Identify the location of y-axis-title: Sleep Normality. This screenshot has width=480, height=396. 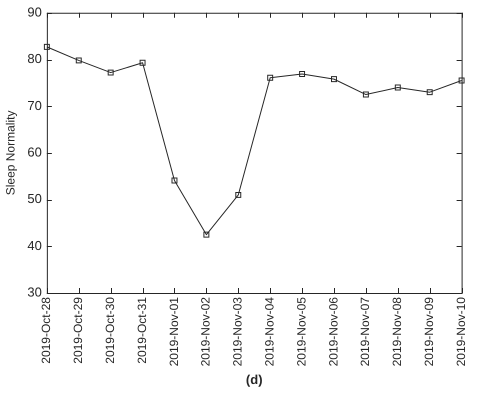
(11, 153).